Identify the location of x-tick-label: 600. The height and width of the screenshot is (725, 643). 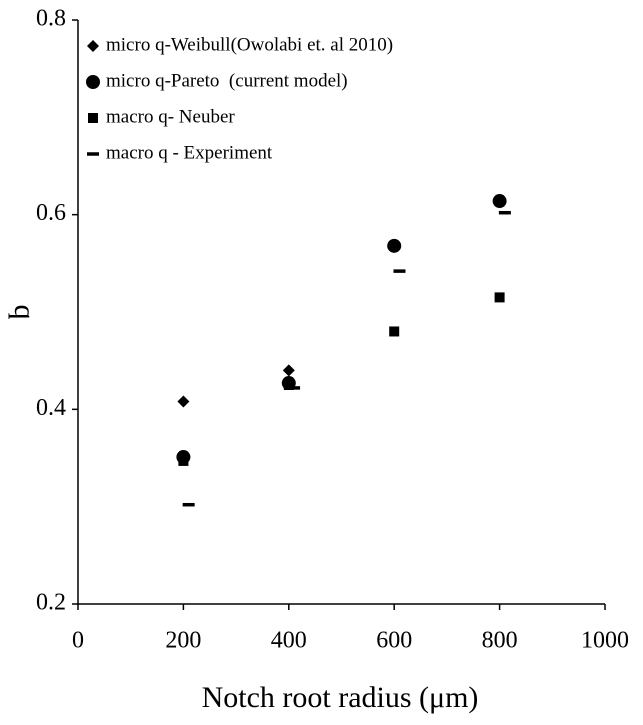
(394, 641).